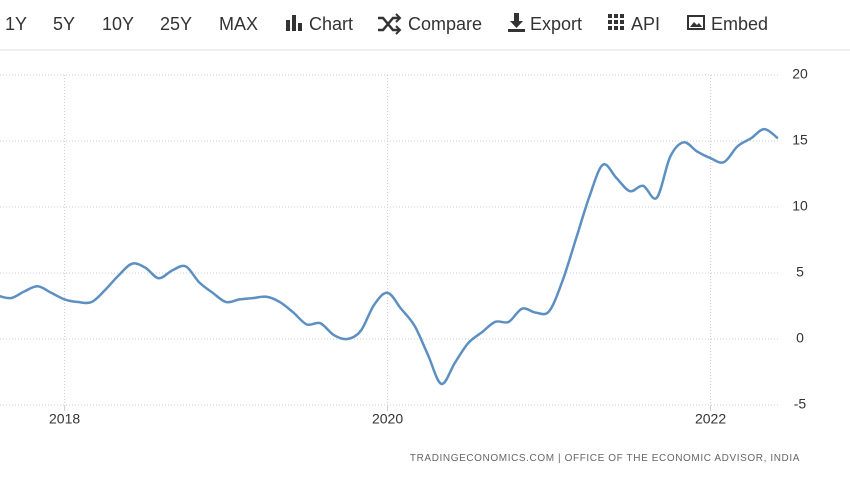 The image size is (850, 477). I want to click on export-button: Export, so click(556, 24).